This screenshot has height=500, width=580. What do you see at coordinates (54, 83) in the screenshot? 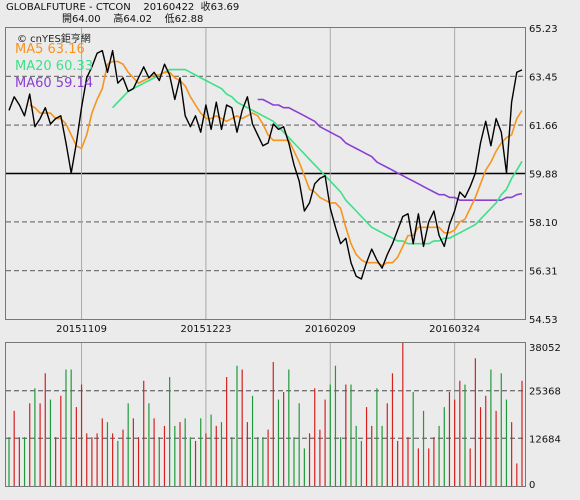
I see `legend-ma60: MA60 59.14` at bounding box center [54, 83].